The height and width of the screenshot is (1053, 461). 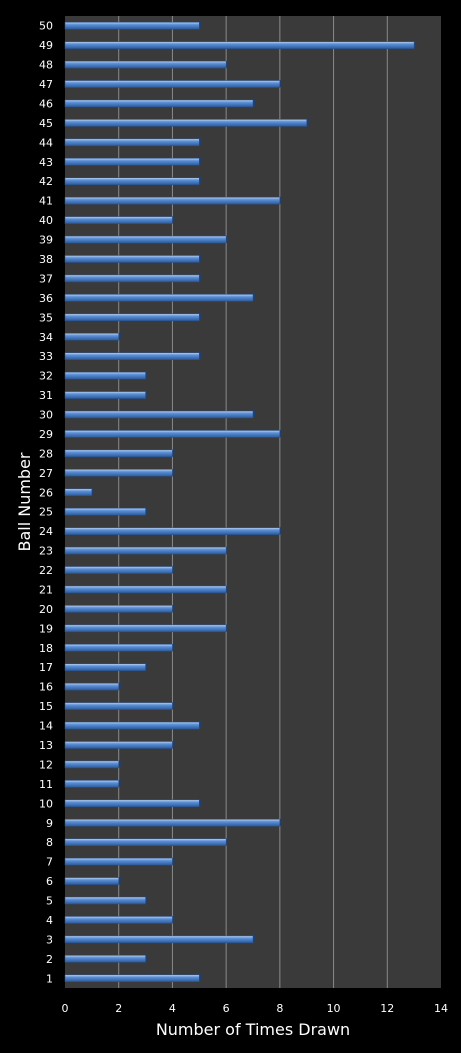 I want to click on y-tick-label: 9, so click(x=49, y=823).